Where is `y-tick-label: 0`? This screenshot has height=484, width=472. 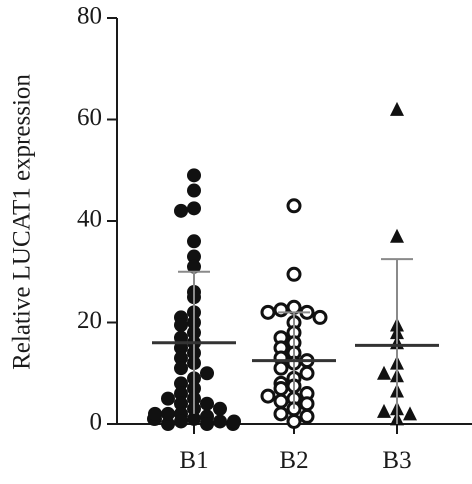 y-tick-label: 0 is located at coordinates (96, 422).